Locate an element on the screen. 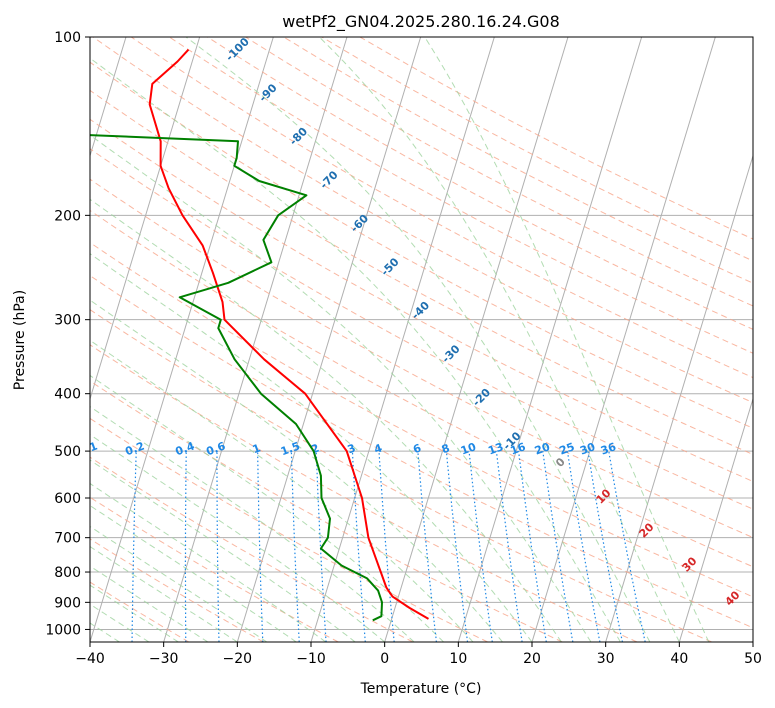 Image resolution: width=775 pixels, height=708 pixels. x-tick-label: 0 is located at coordinates (384, 659).